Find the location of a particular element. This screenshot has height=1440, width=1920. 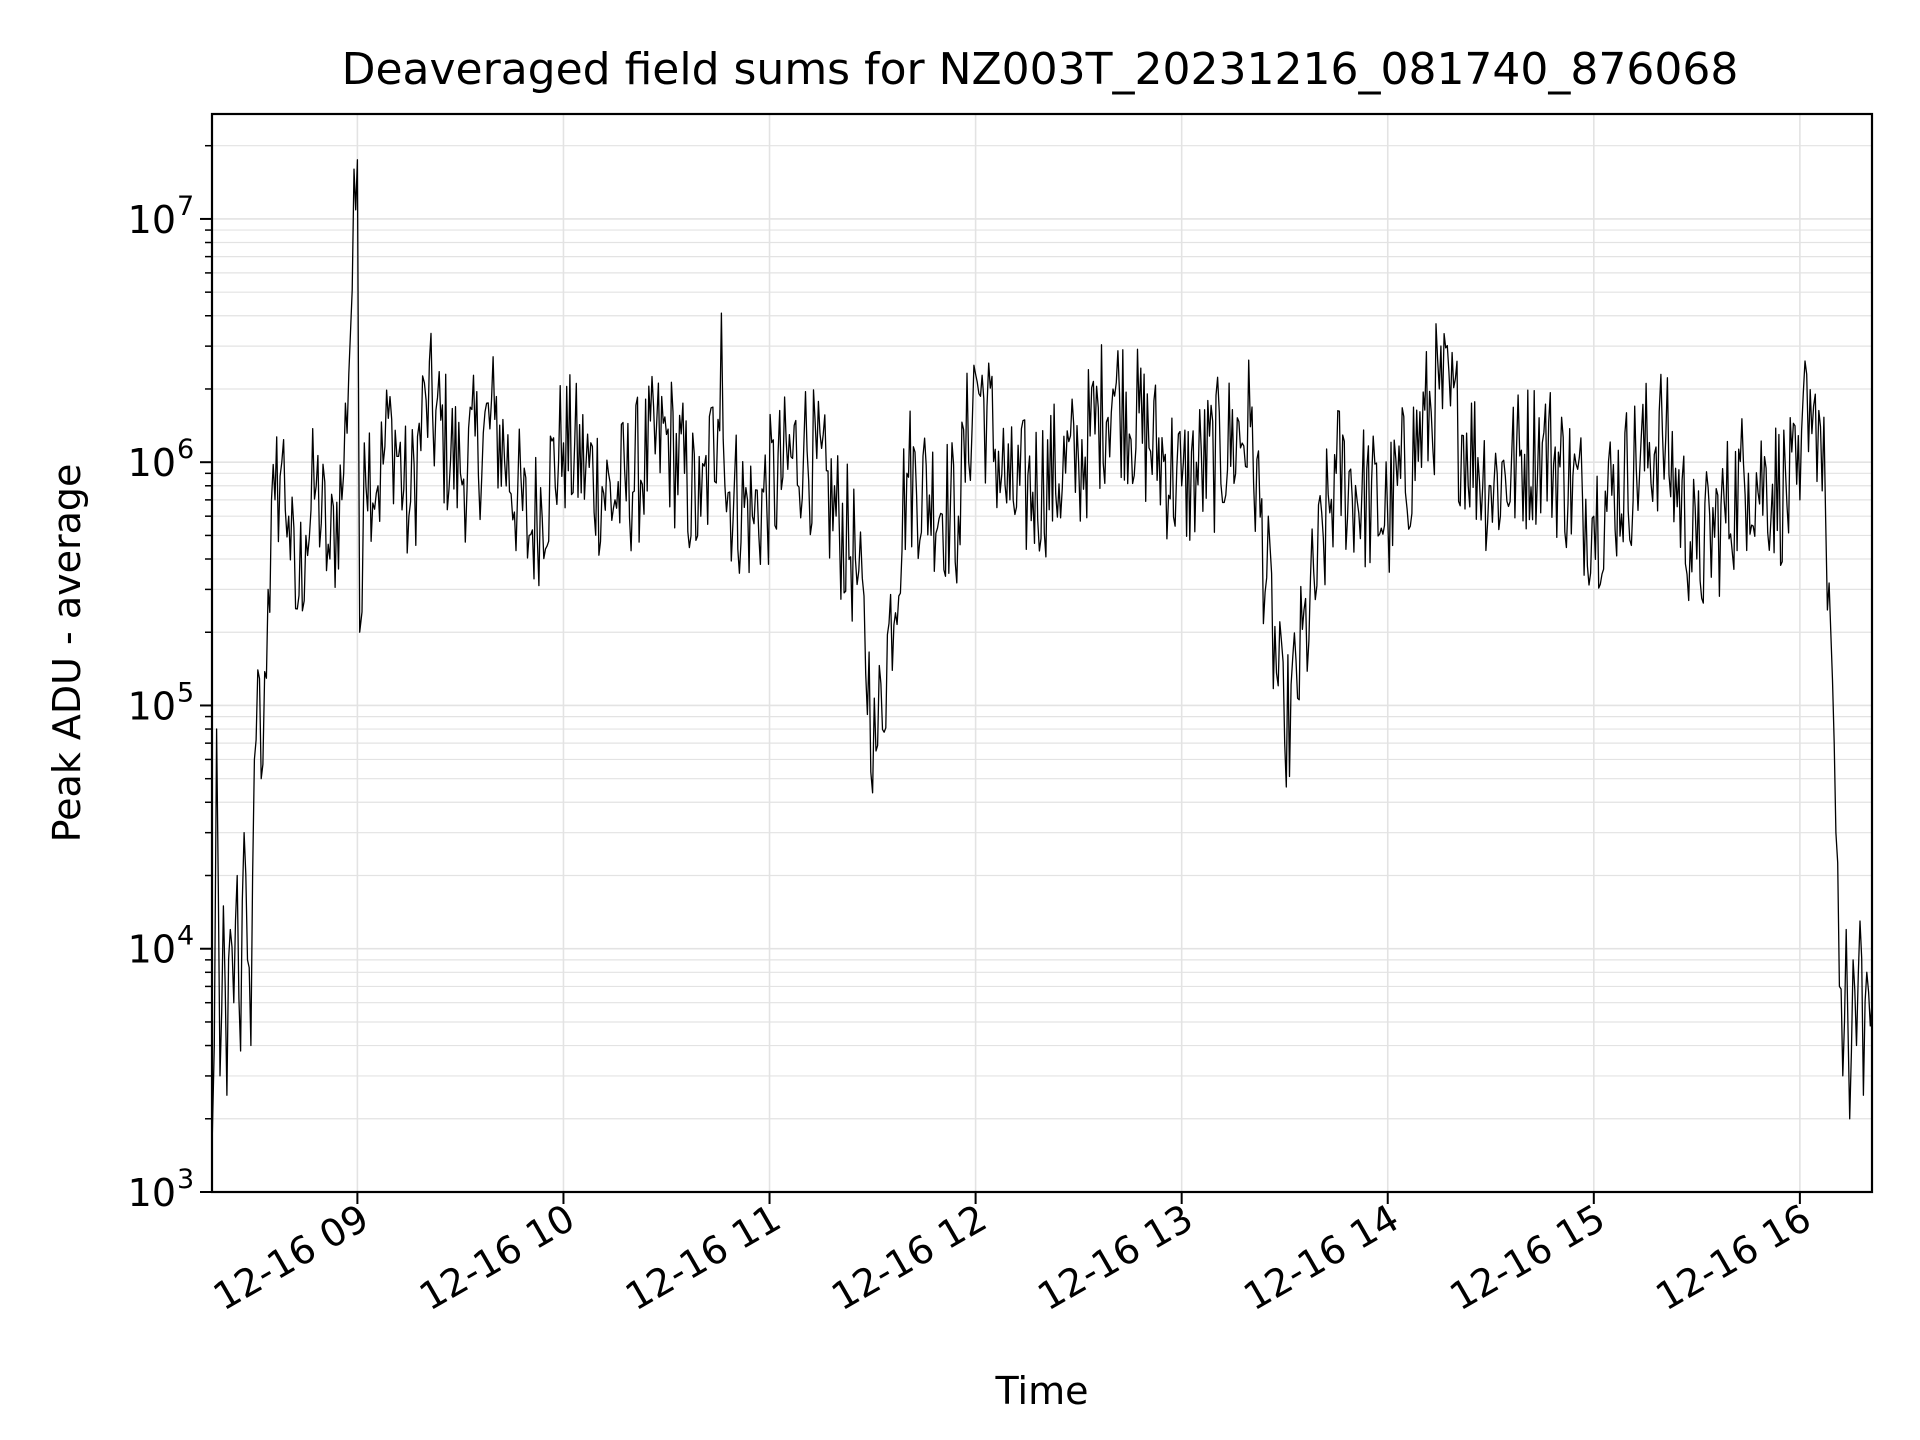

x-axis-label: Time is located at coordinates (1042, 1391).